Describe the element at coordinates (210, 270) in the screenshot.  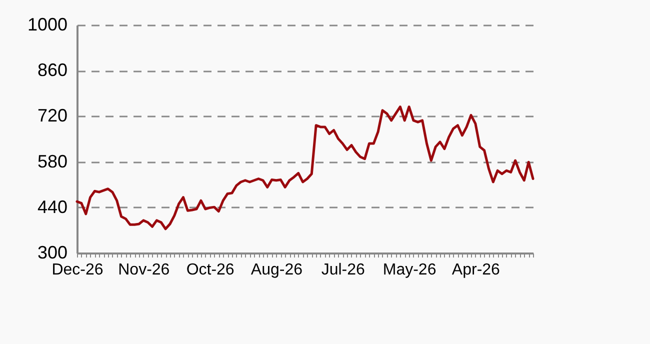
I see `x-tick-label: Oct-26` at that location.